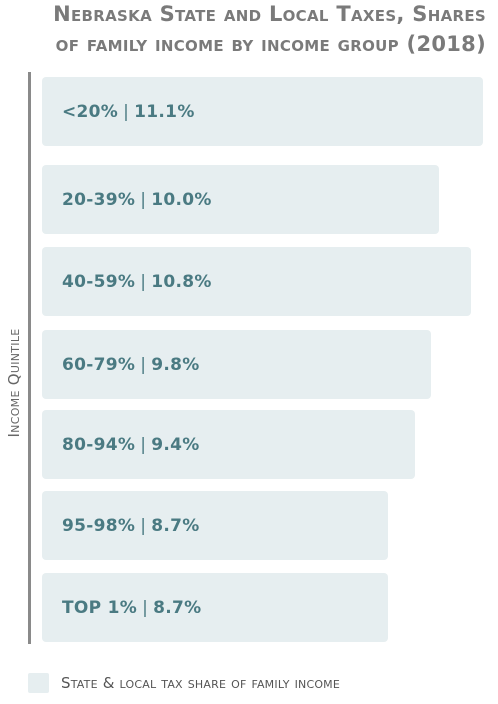 Image resolution: width=498 pixels, height=704 pixels. What do you see at coordinates (215, 525) in the screenshot?
I see `bar-5: 95-98% | 8.7%` at bounding box center [215, 525].